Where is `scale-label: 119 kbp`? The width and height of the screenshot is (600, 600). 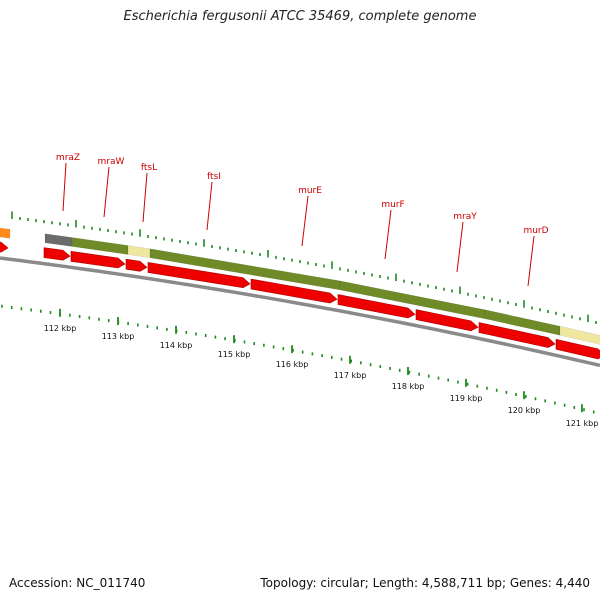
scale-label: 119 kbp is located at coordinates (466, 398).